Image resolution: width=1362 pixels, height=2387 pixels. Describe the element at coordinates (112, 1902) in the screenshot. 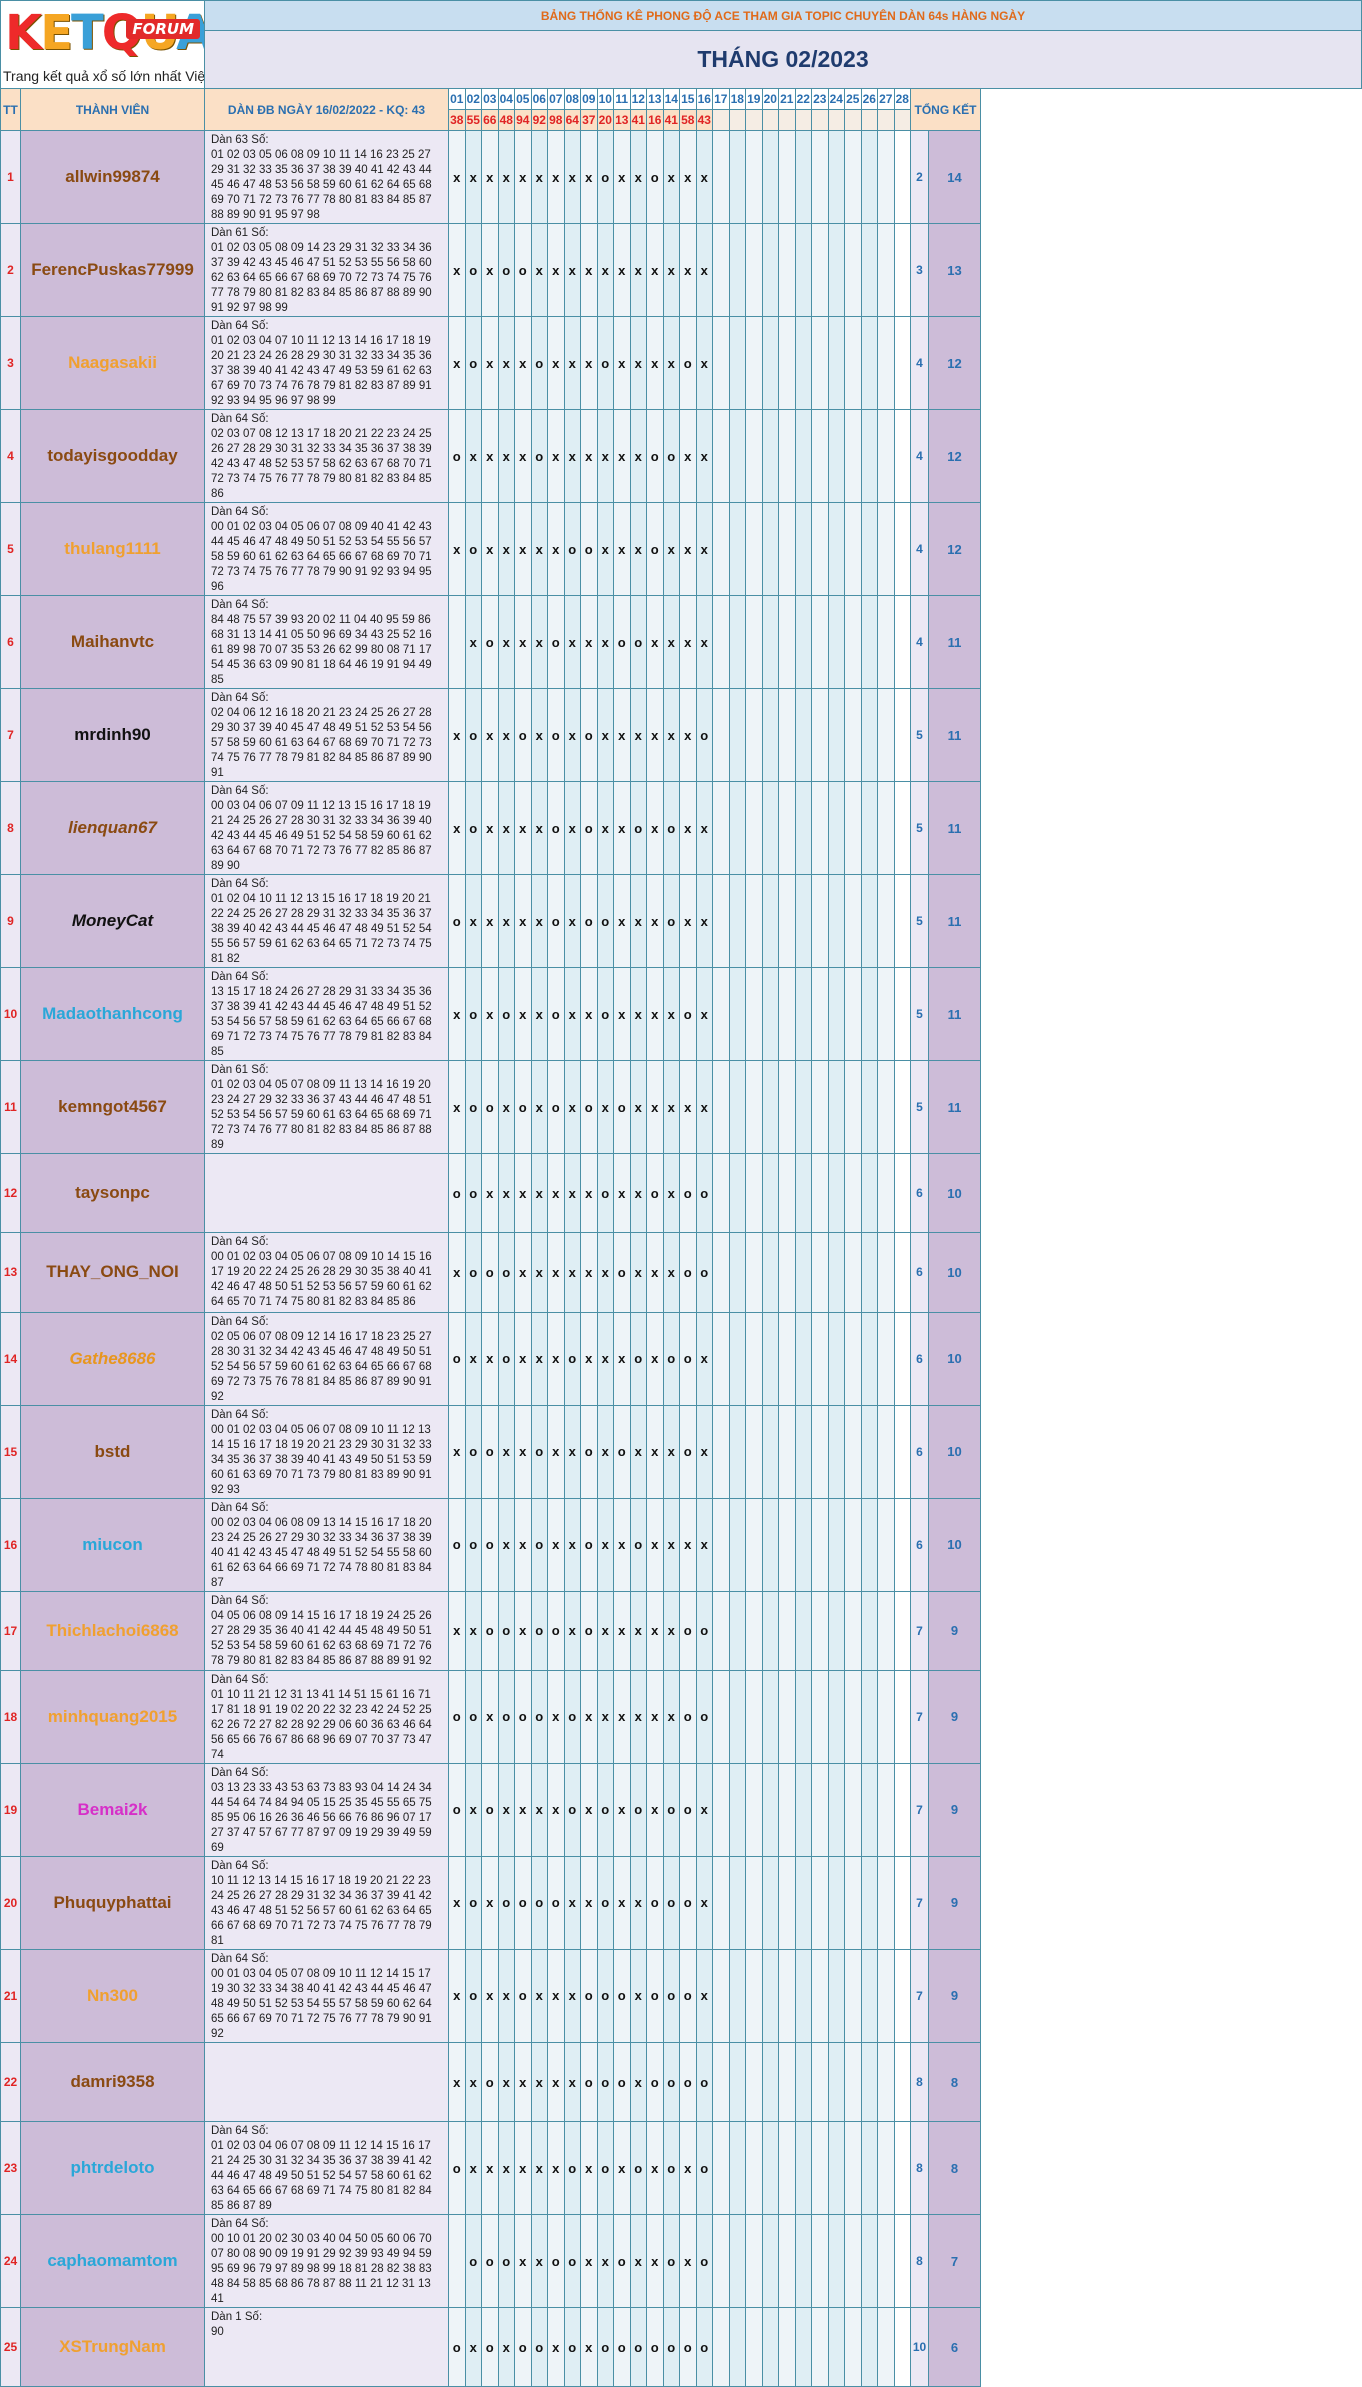

I see `member-name: Phuquyphattai` at that location.